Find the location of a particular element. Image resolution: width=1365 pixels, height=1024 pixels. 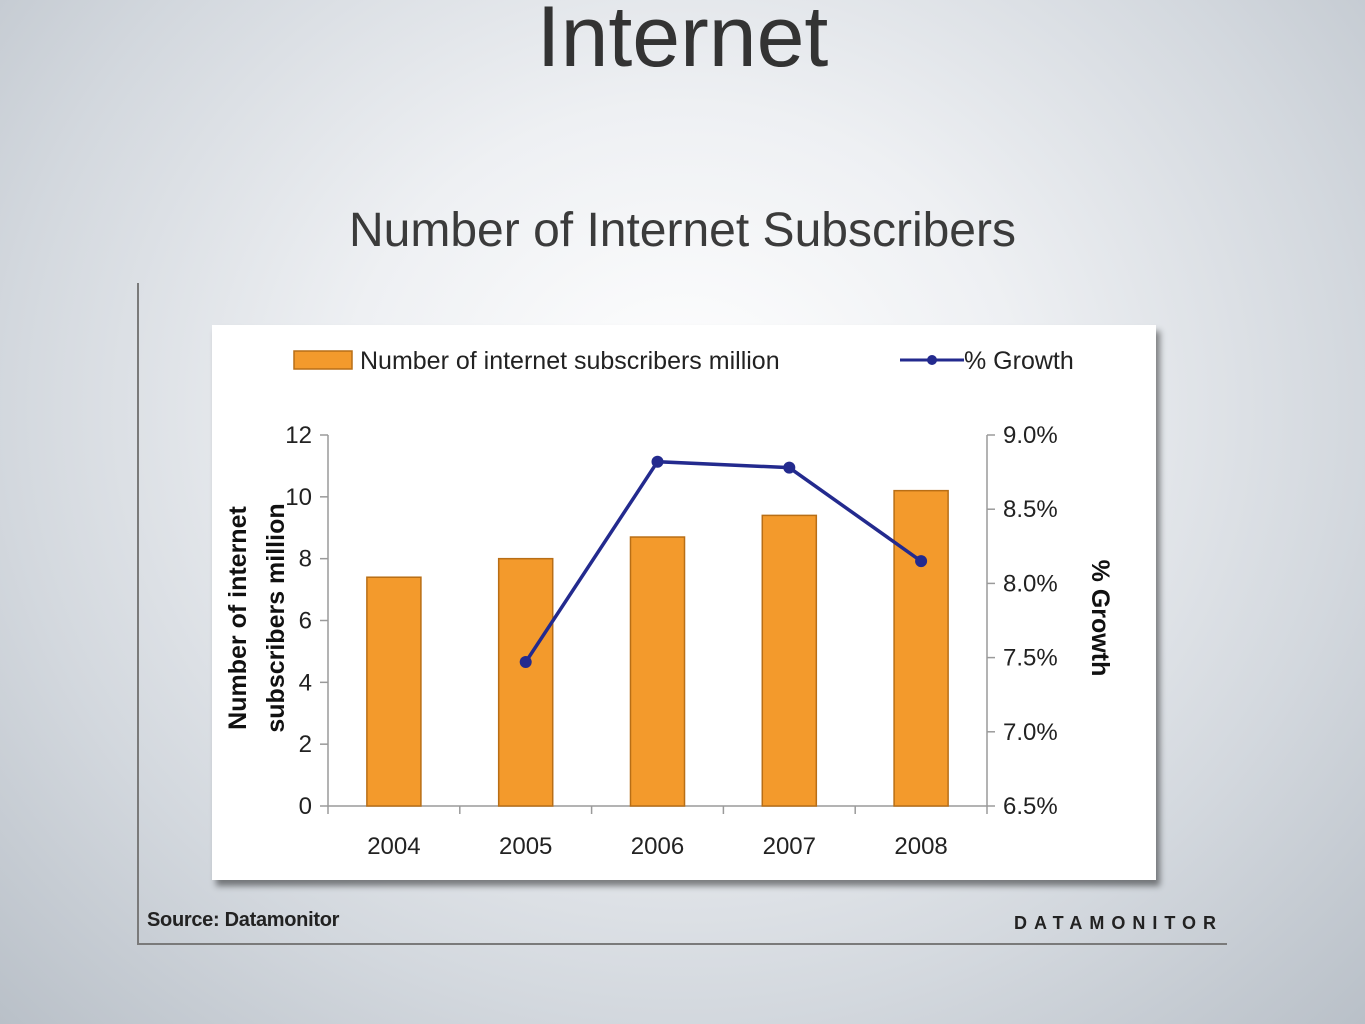

growth-line is located at coordinates (723, 561).